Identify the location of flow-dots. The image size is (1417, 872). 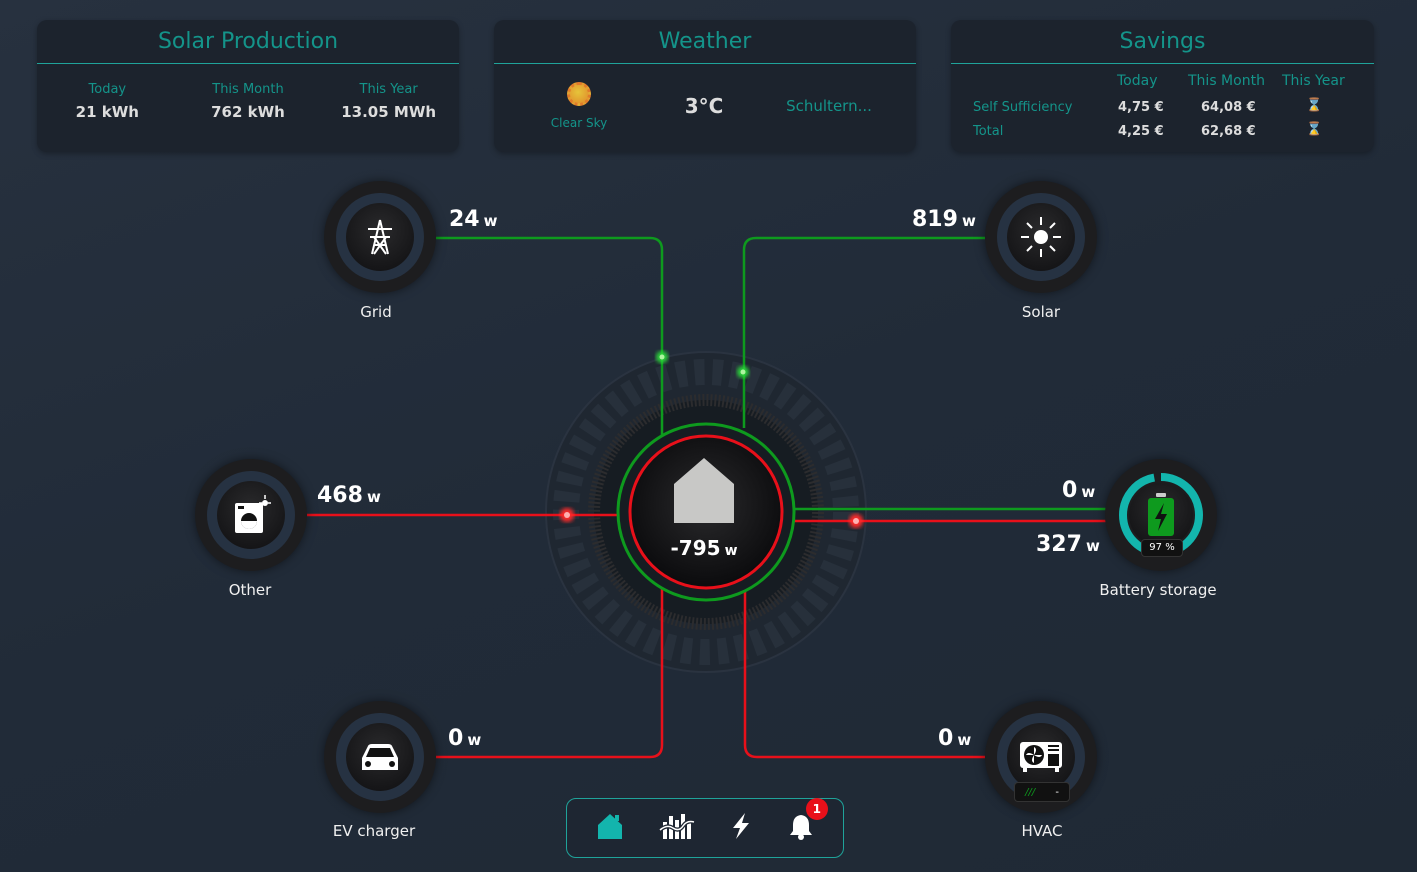
(711, 439).